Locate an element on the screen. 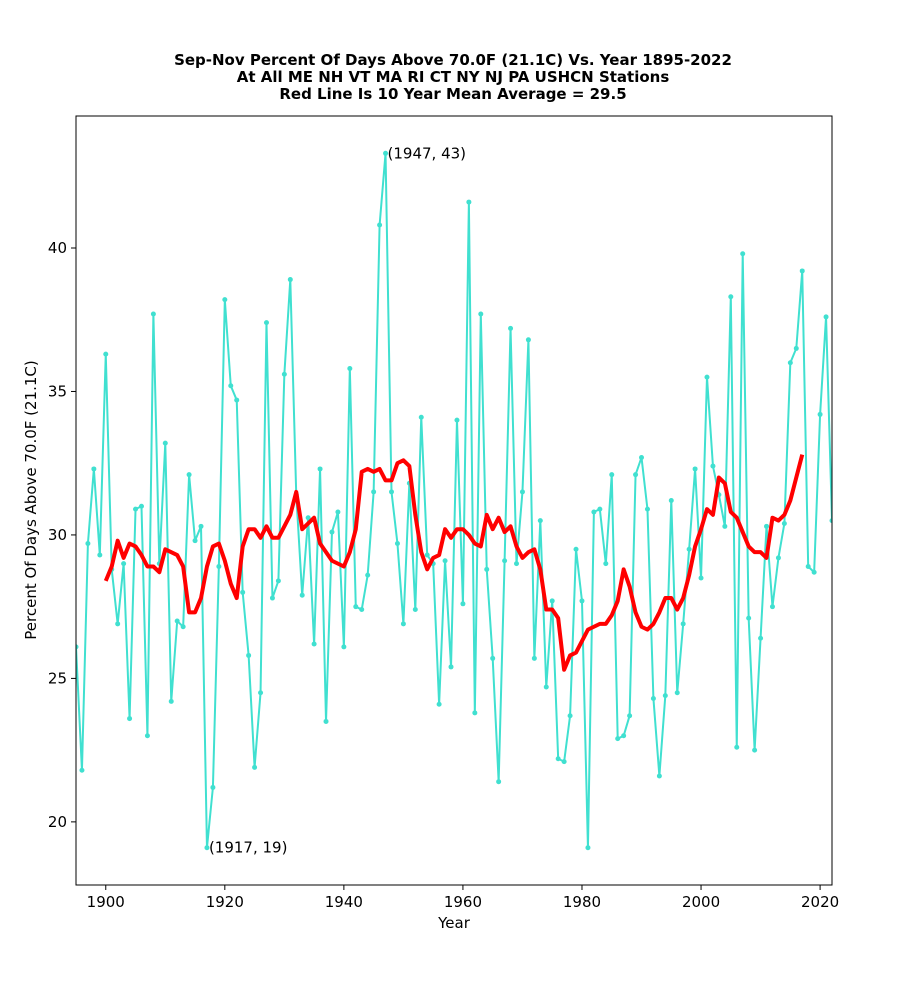 The image size is (907, 1001). x-tick-label: 2000 is located at coordinates (701, 902).